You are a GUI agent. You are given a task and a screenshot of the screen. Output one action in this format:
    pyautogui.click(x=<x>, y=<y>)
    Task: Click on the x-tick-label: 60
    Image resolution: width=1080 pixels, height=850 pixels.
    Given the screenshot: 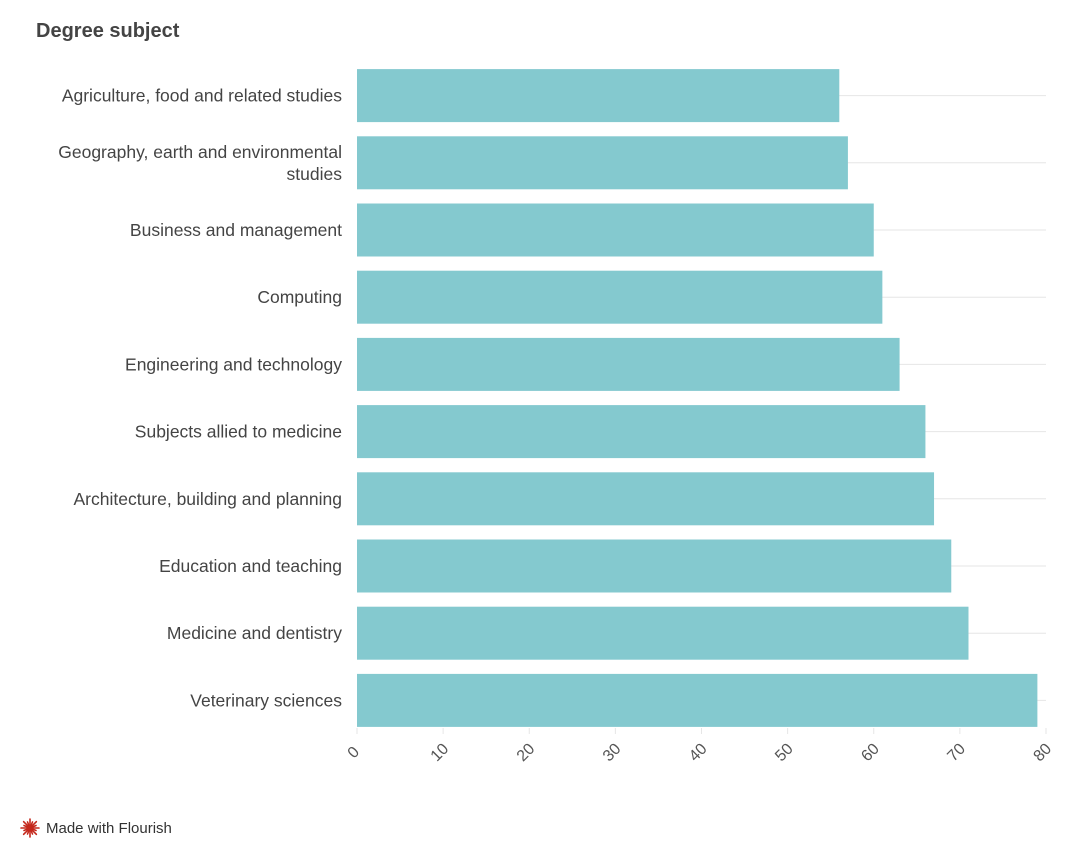 What is the action you would take?
    pyautogui.click(x=870, y=752)
    